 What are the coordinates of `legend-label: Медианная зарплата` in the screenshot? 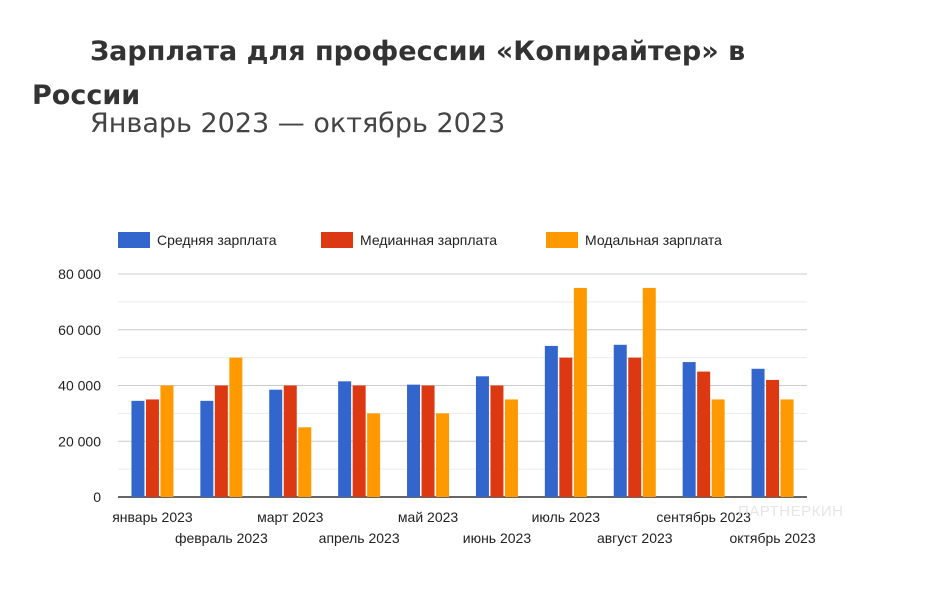 It's located at (428, 240).